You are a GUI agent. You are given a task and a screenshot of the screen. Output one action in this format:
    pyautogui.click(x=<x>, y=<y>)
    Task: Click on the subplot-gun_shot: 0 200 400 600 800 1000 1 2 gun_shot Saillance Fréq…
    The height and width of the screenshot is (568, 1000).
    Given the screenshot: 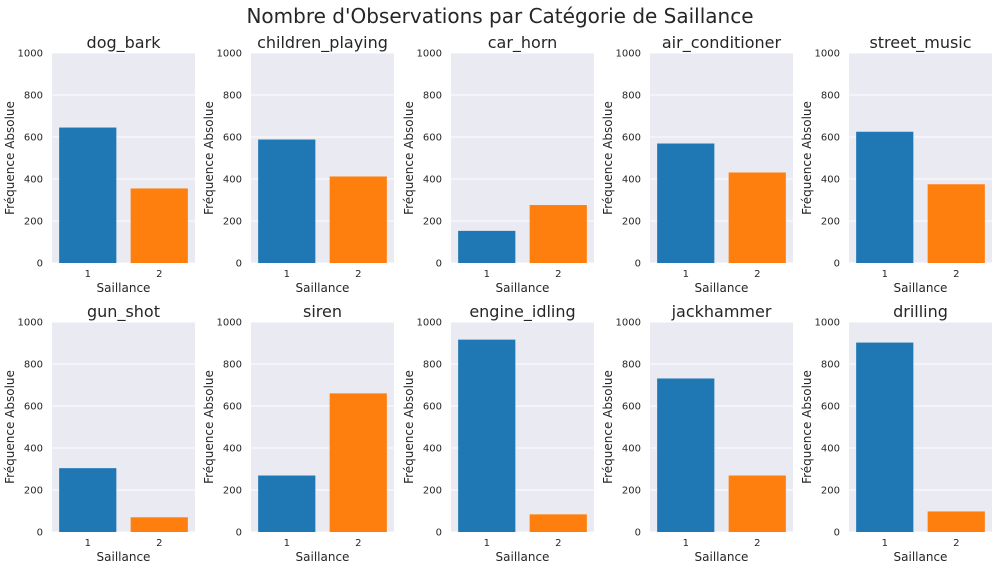 What is the action you would take?
    pyautogui.click(x=99, y=433)
    